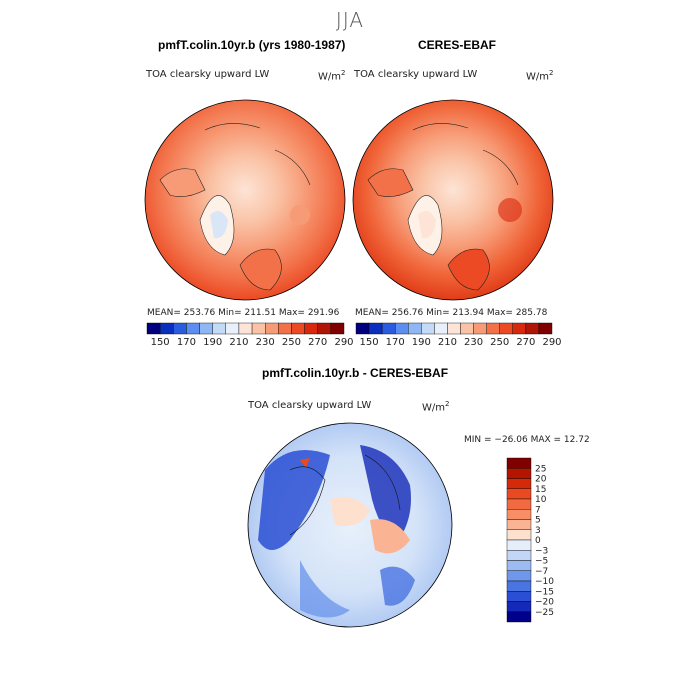 This screenshot has width=700, height=700. I want to click on left-units-label: W/m2, so click(332, 76).